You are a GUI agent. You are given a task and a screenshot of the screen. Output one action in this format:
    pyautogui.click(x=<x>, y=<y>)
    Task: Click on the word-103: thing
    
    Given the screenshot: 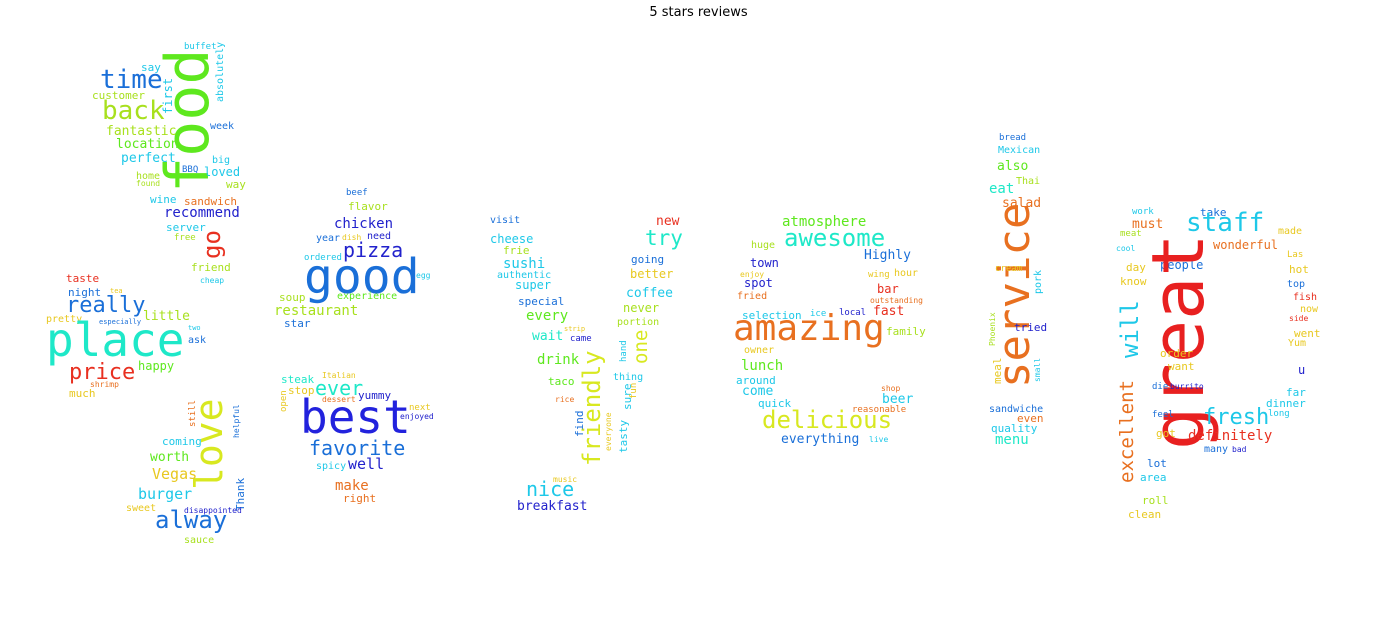 What is the action you would take?
    pyautogui.click(x=628, y=377)
    